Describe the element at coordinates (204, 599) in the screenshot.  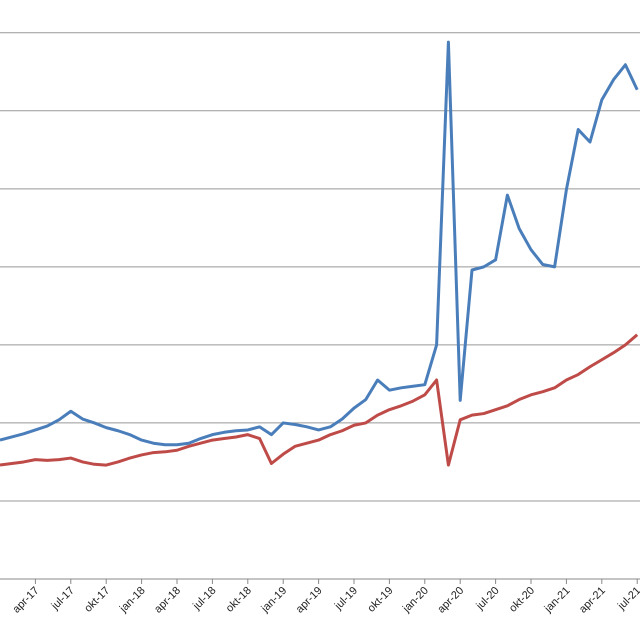
I see `x-tick-label: jul-18` at that location.